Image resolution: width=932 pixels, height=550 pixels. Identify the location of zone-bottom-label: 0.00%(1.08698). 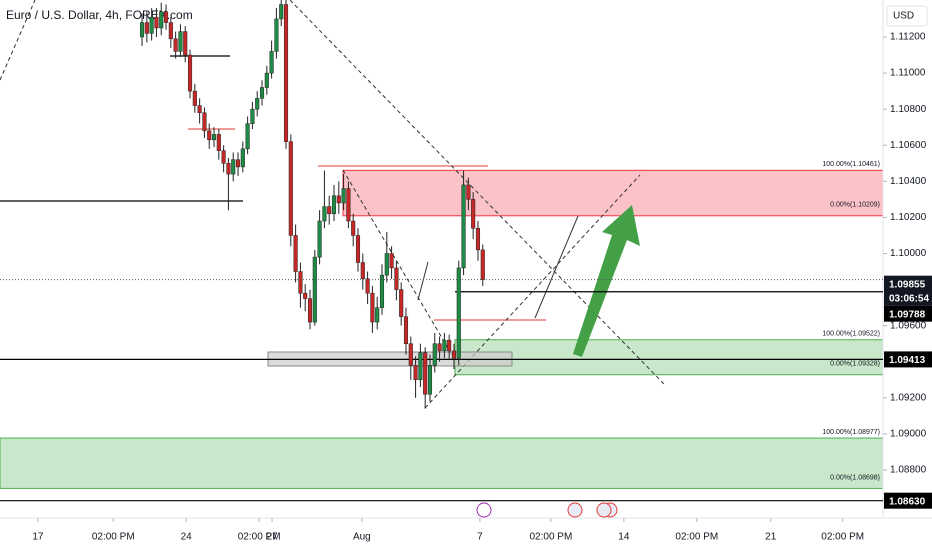
(855, 477).